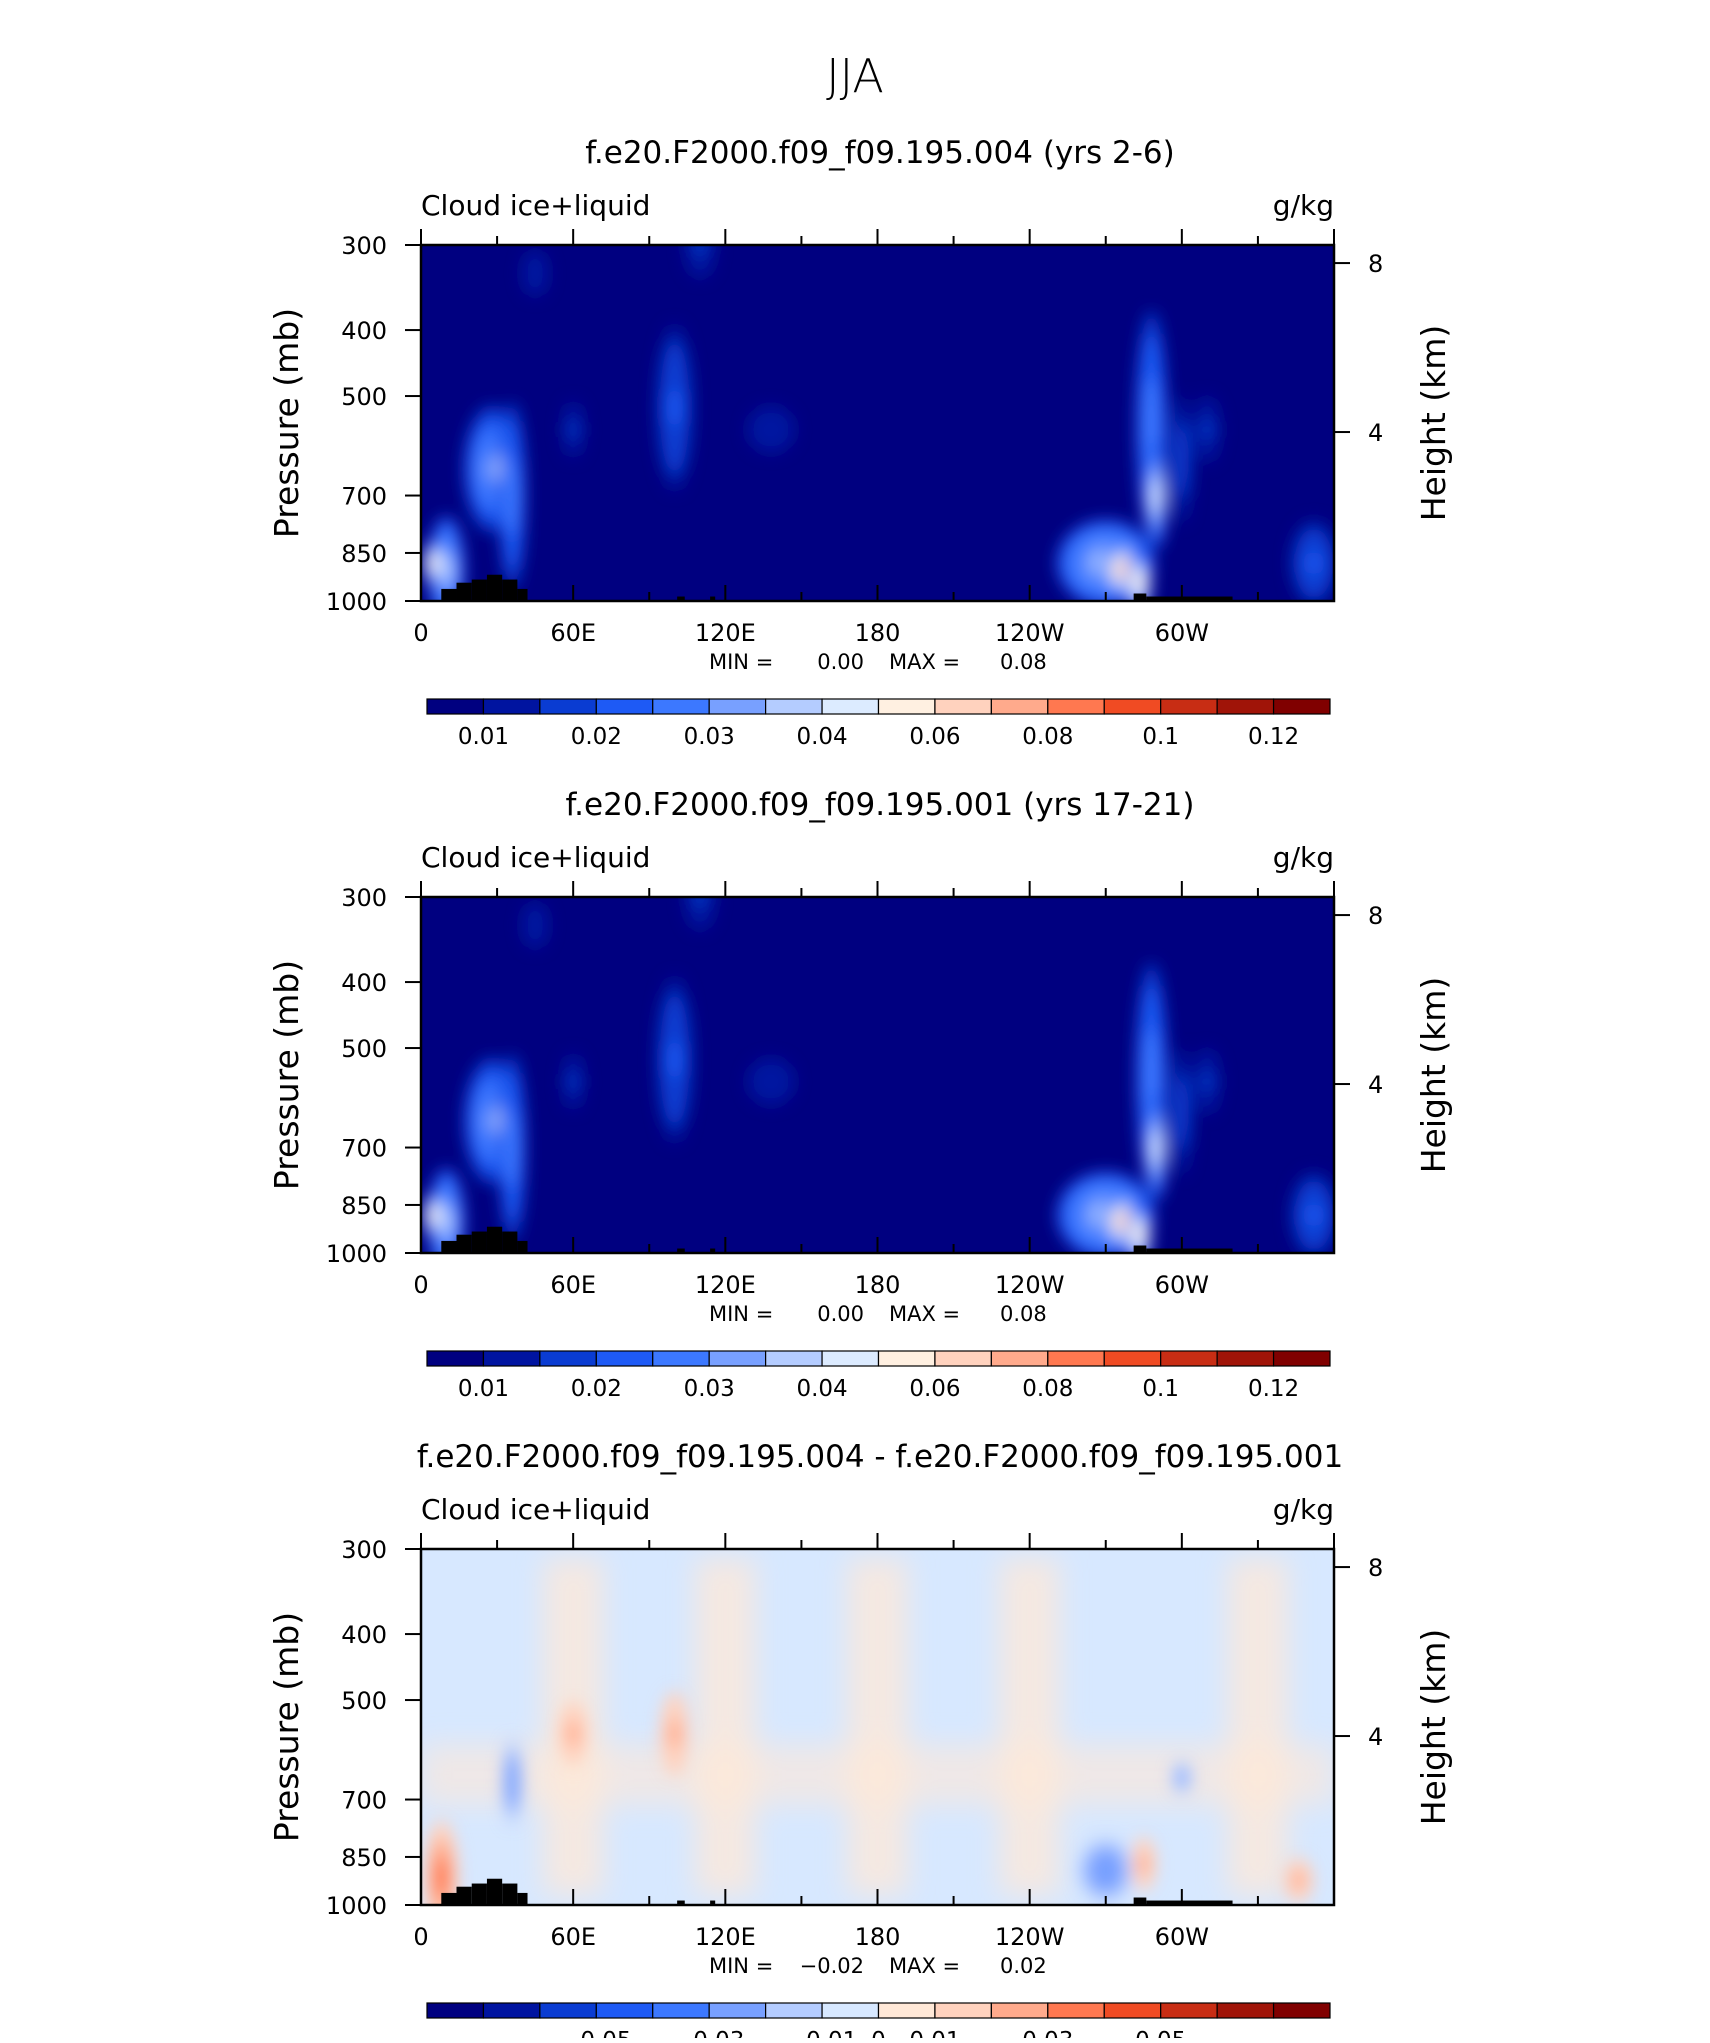 This screenshot has height=2043, width=1710. Describe the element at coordinates (855, 76) in the screenshot. I see `main-title: JJA` at that location.